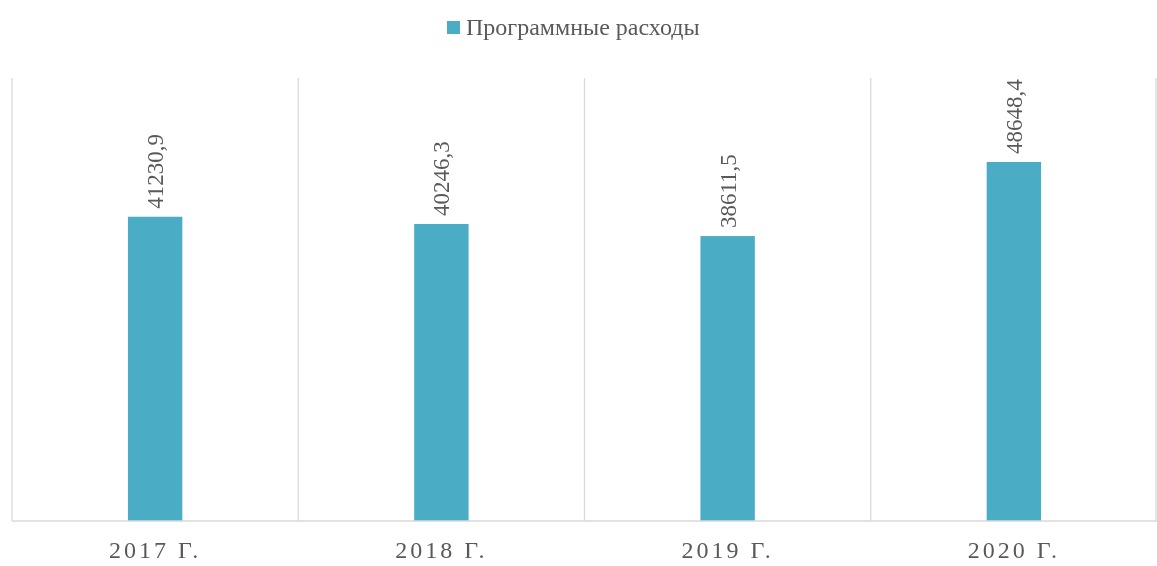  I want to click on x-tick-label: 2020 Г., so click(1013, 550).